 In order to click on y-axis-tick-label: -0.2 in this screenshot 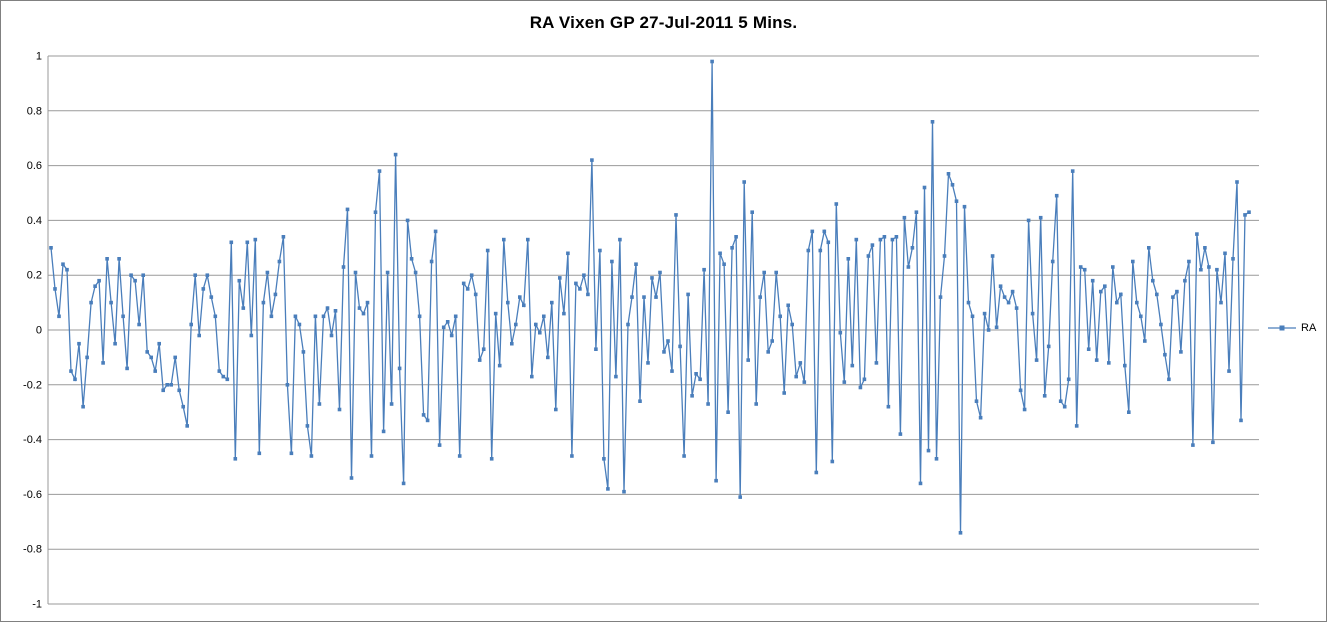, I will do `click(32, 385)`.